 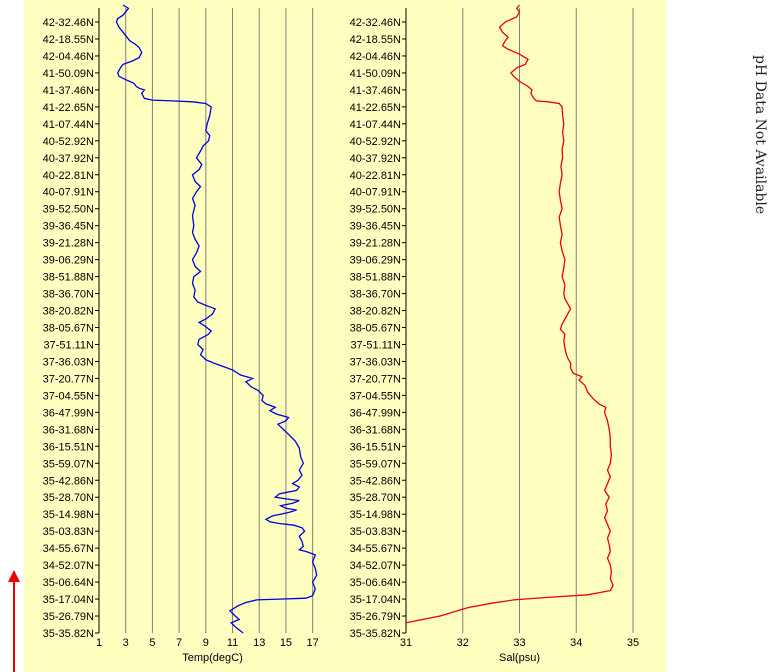 What do you see at coordinates (375, 413) in the screenshot?
I see `sal-y-tick-label: 36-47.99N` at bounding box center [375, 413].